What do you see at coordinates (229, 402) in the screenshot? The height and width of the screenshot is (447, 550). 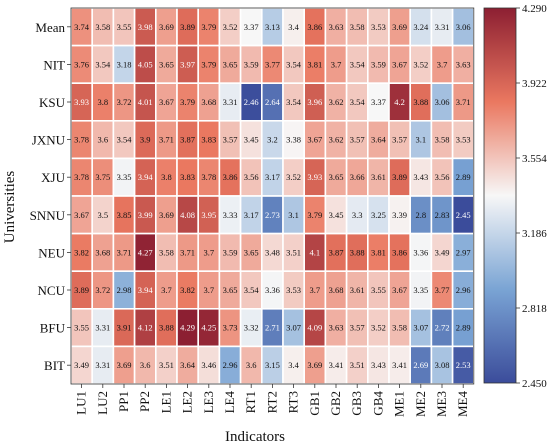 I see `x-tick-label: LE4` at bounding box center [229, 402].